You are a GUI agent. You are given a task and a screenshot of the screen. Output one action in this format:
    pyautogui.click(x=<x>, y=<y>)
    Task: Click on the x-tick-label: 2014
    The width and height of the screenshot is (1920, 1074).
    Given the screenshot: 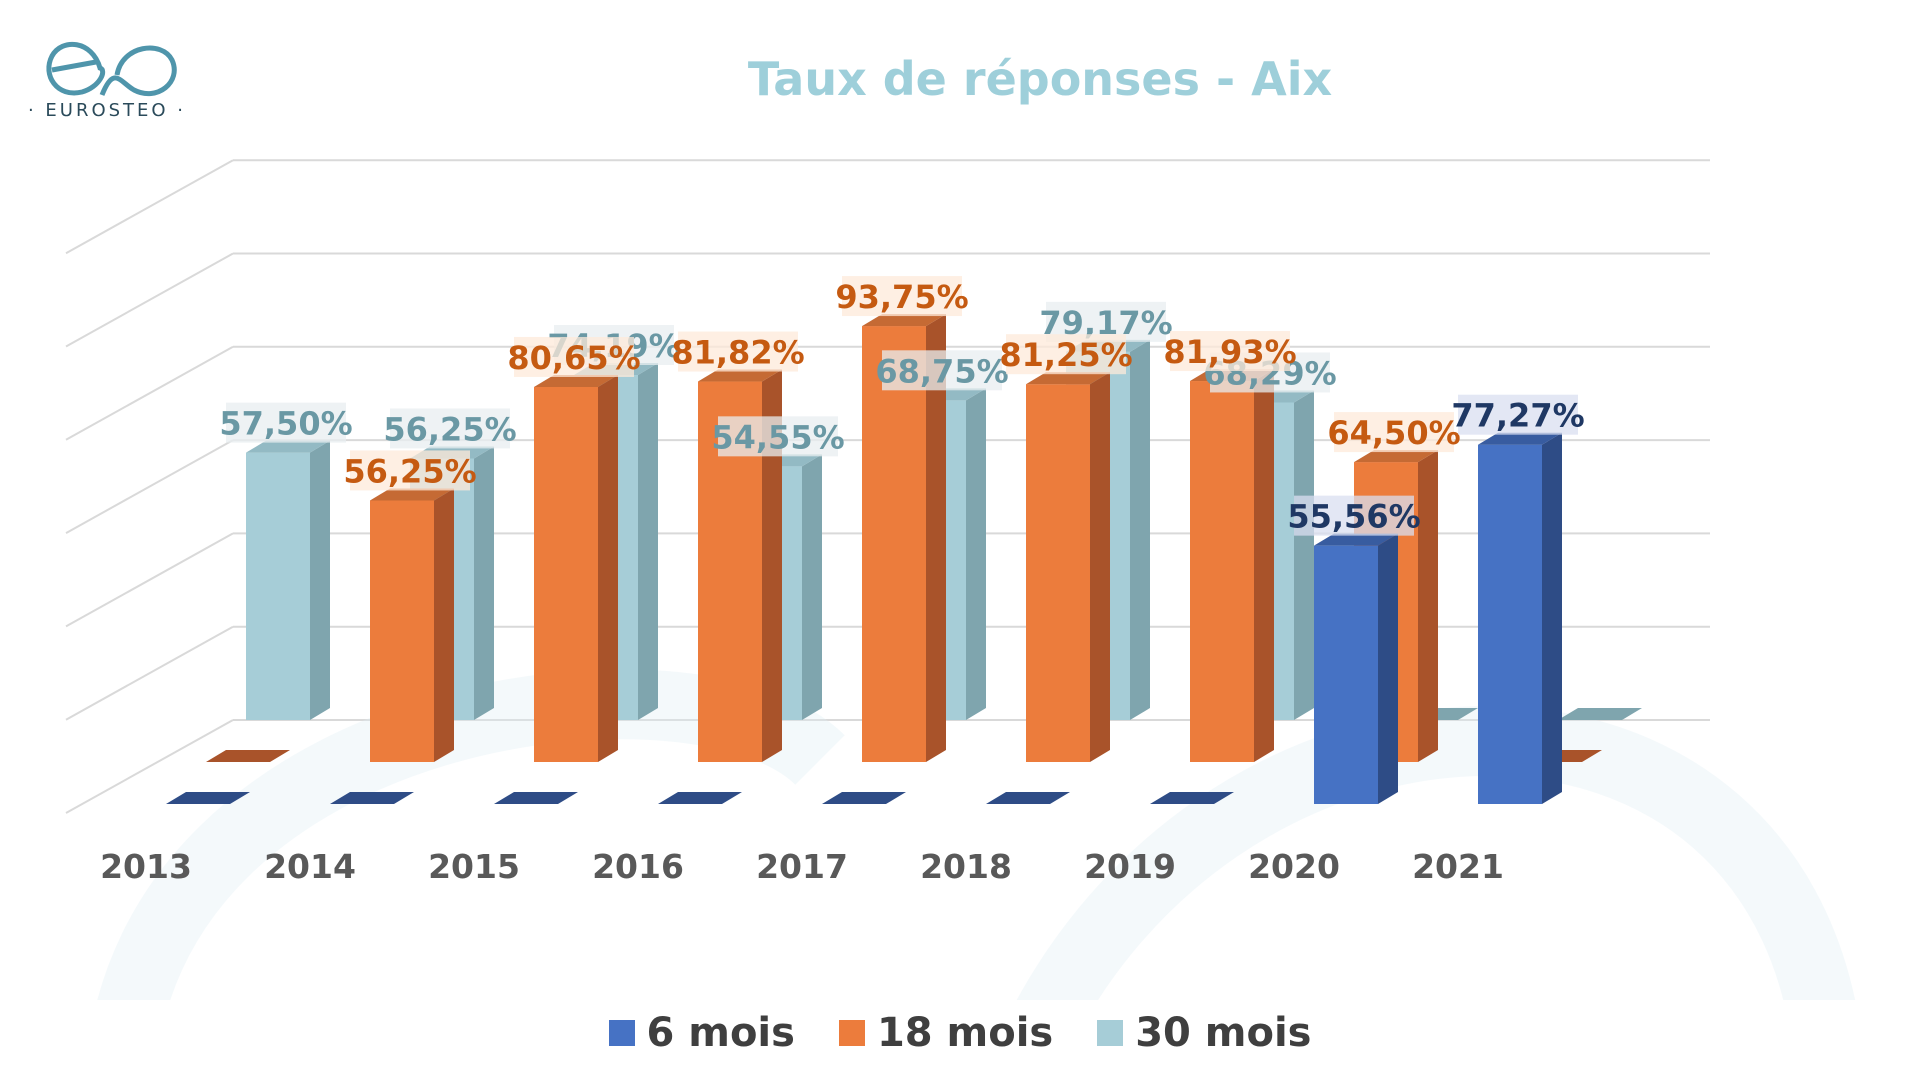 What is the action you would take?
    pyautogui.click(x=310, y=866)
    